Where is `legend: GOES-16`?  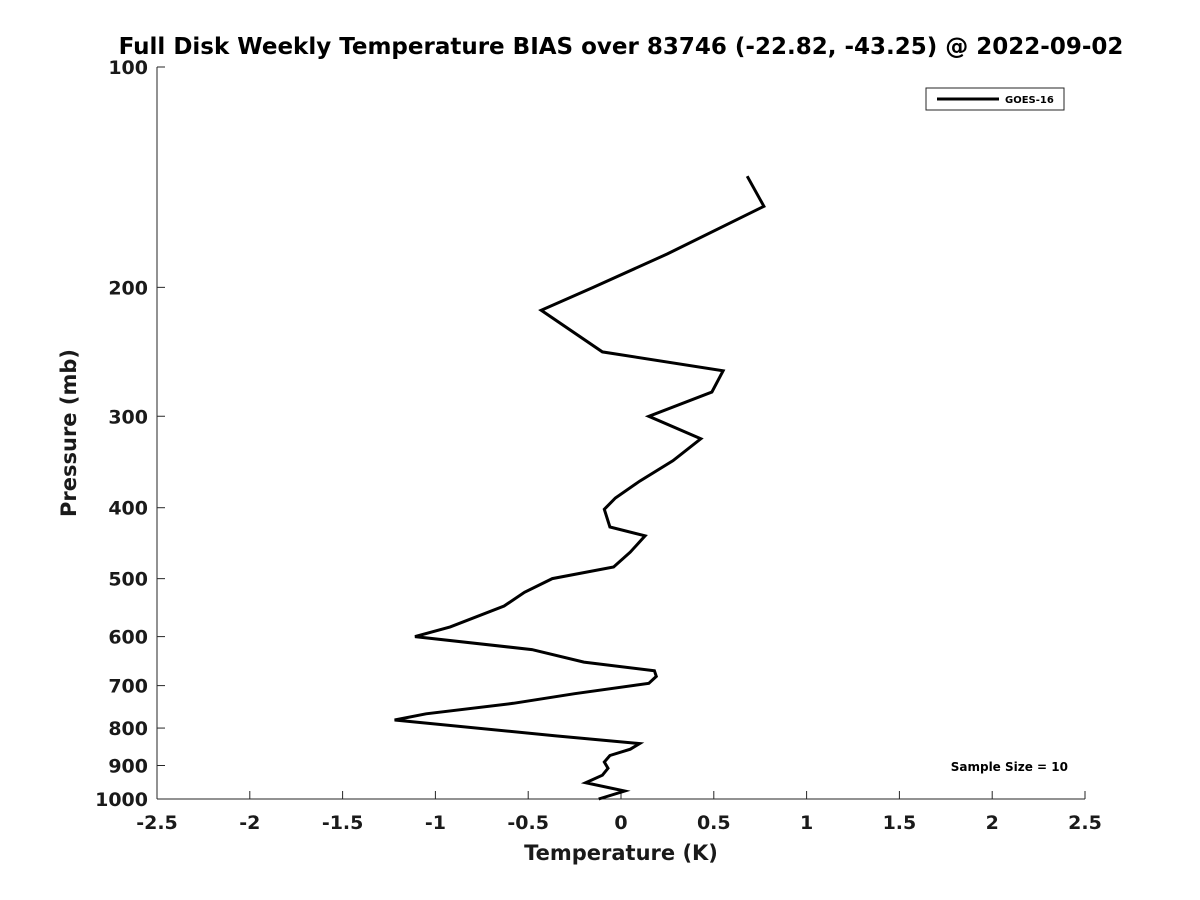 legend: GOES-16 is located at coordinates (995, 99).